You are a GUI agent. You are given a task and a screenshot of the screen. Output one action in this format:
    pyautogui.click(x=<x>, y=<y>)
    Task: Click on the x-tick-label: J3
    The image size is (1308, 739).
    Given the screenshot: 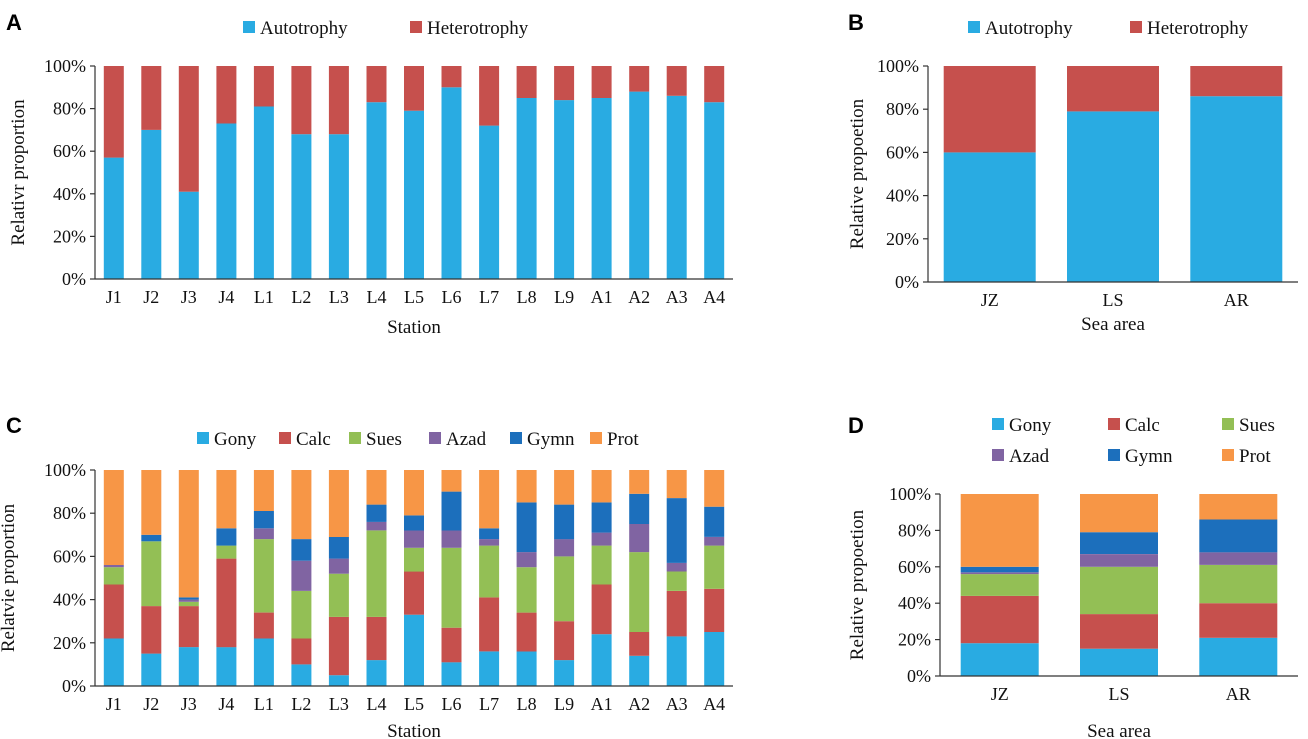 What is the action you would take?
    pyautogui.click(x=189, y=704)
    